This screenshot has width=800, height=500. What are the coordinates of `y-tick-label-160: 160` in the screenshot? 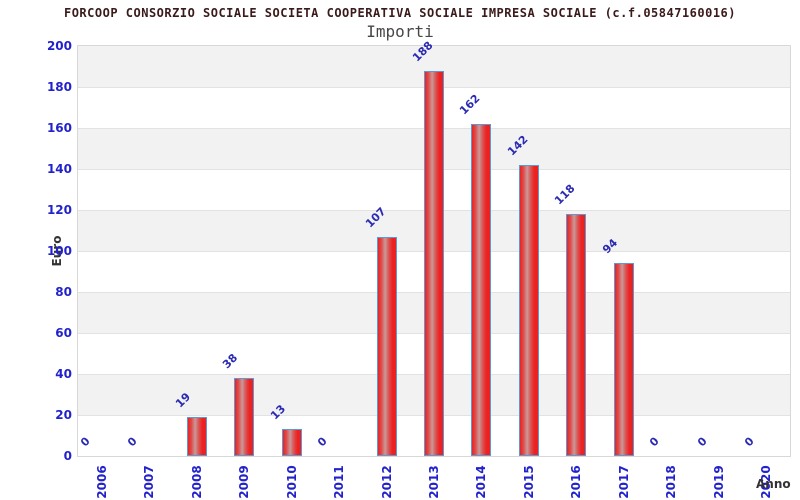 It's located at (59, 128).